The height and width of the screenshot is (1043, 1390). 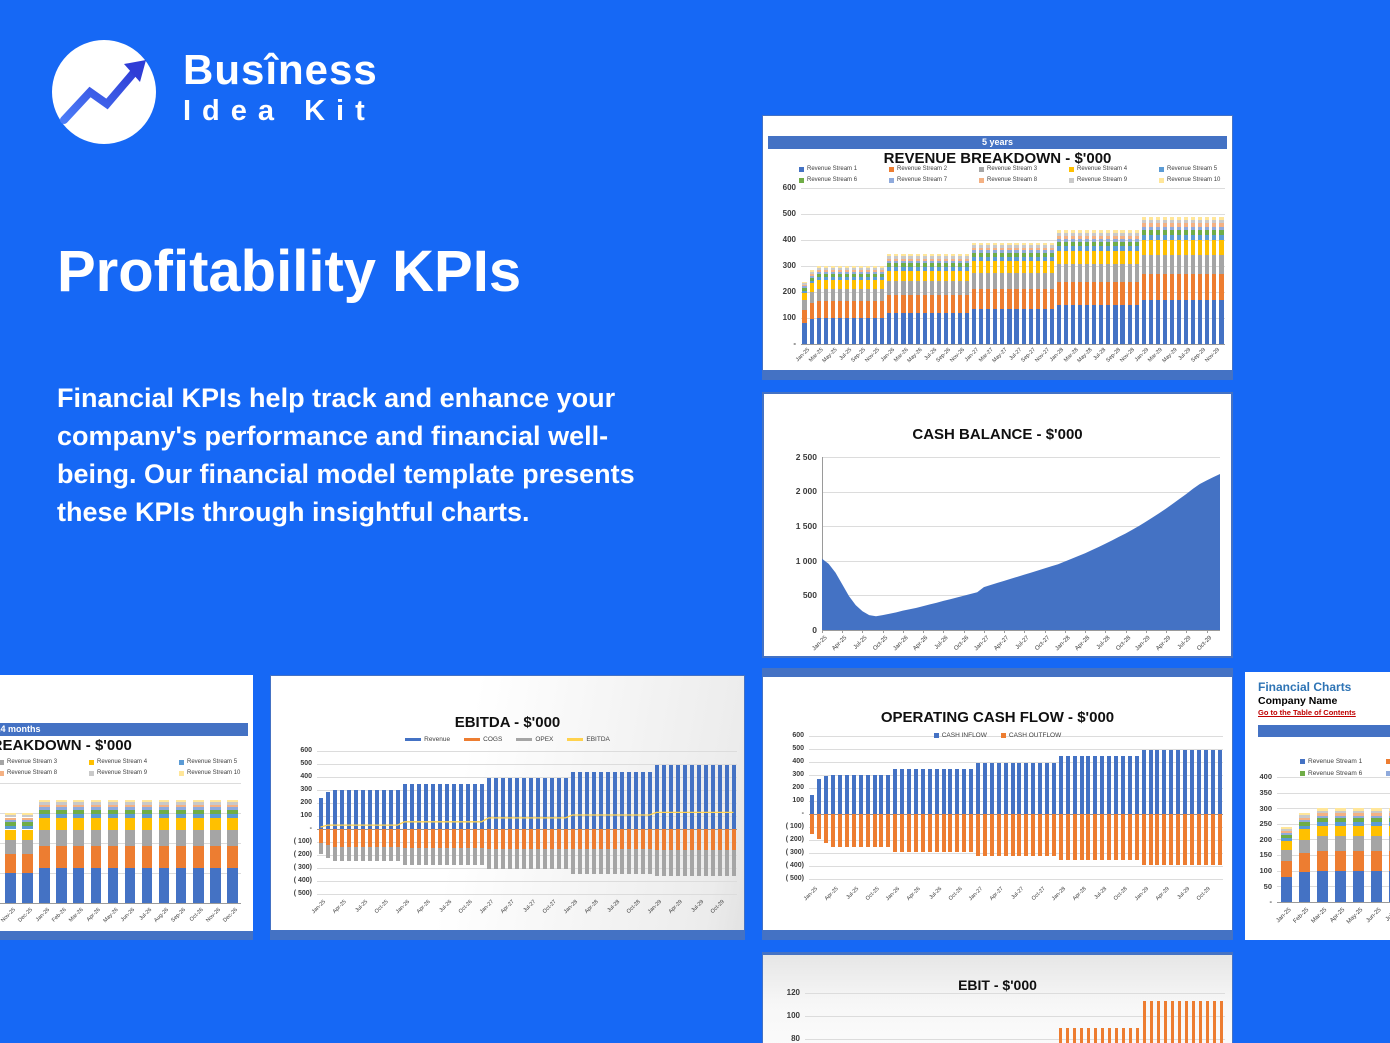 I want to click on x-axis-label: Apr-29, so click(x=1164, y=643).